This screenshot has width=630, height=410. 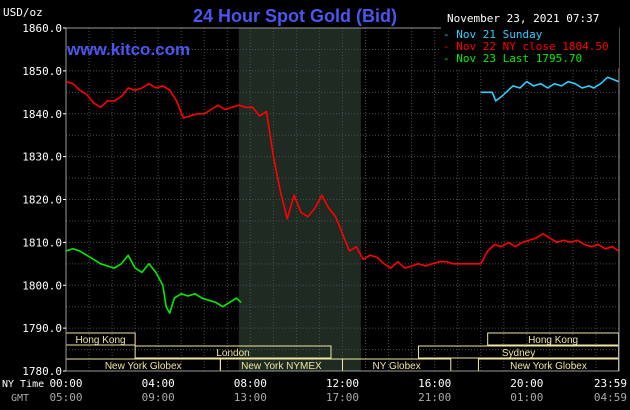 What do you see at coordinates (518, 353) in the screenshot?
I see `session-label: Sydney` at bounding box center [518, 353].